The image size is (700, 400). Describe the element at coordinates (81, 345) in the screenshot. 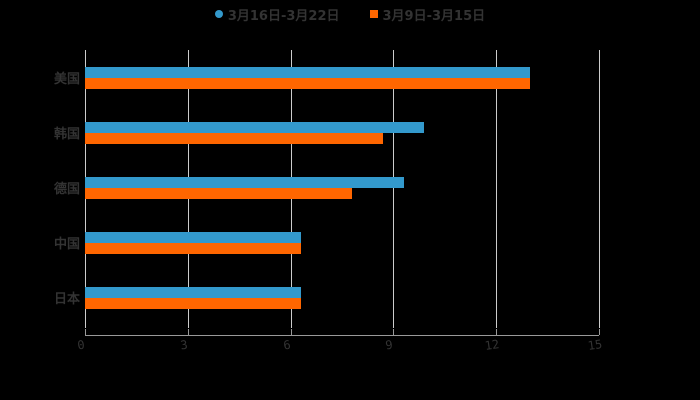

I see `x-tick-label: 0` at that location.